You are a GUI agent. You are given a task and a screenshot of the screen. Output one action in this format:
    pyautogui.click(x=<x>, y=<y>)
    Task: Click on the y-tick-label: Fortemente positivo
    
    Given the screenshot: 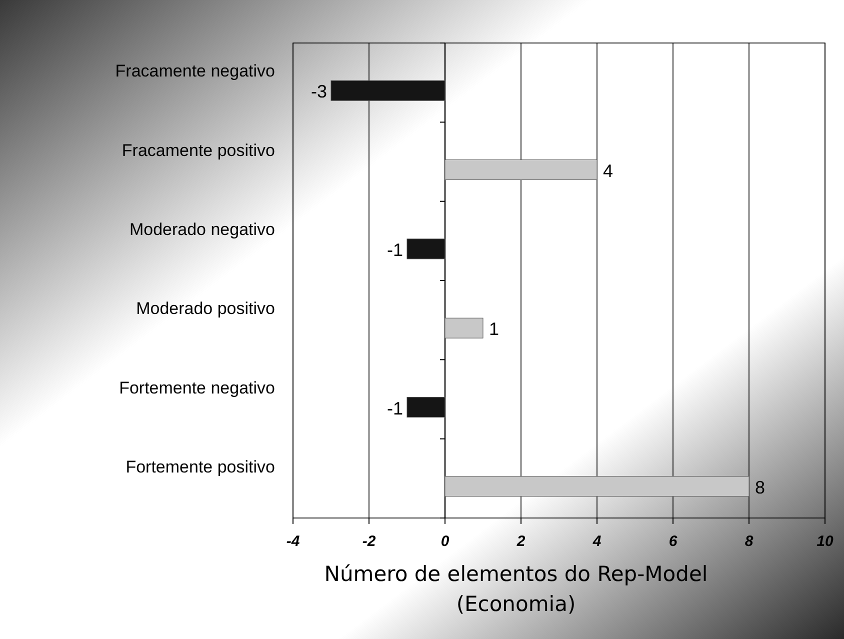 What is the action you would take?
    pyautogui.click(x=200, y=466)
    